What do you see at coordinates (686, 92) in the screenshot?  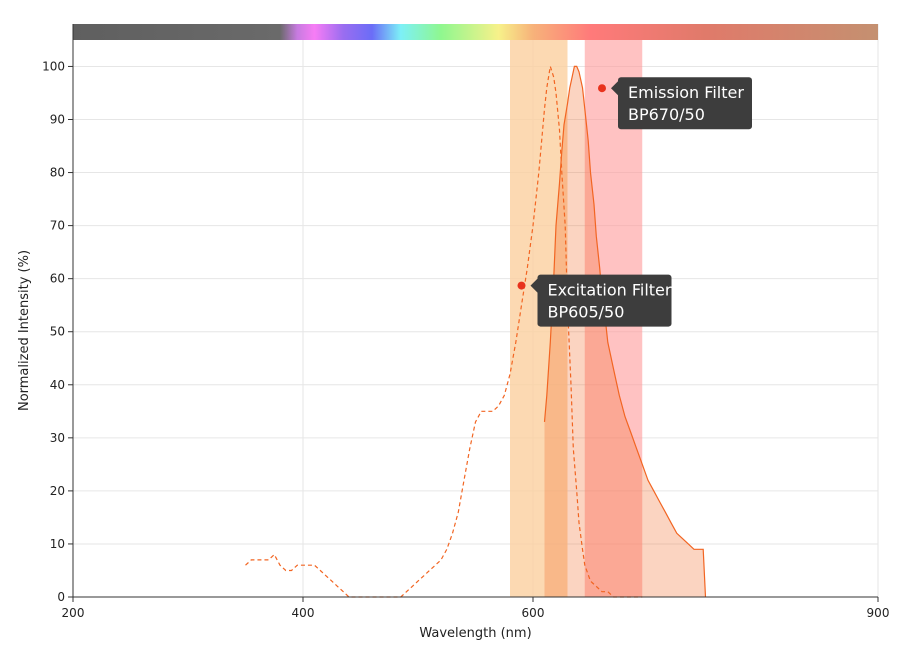 I see `annotation-title: Emission Filter` at bounding box center [686, 92].